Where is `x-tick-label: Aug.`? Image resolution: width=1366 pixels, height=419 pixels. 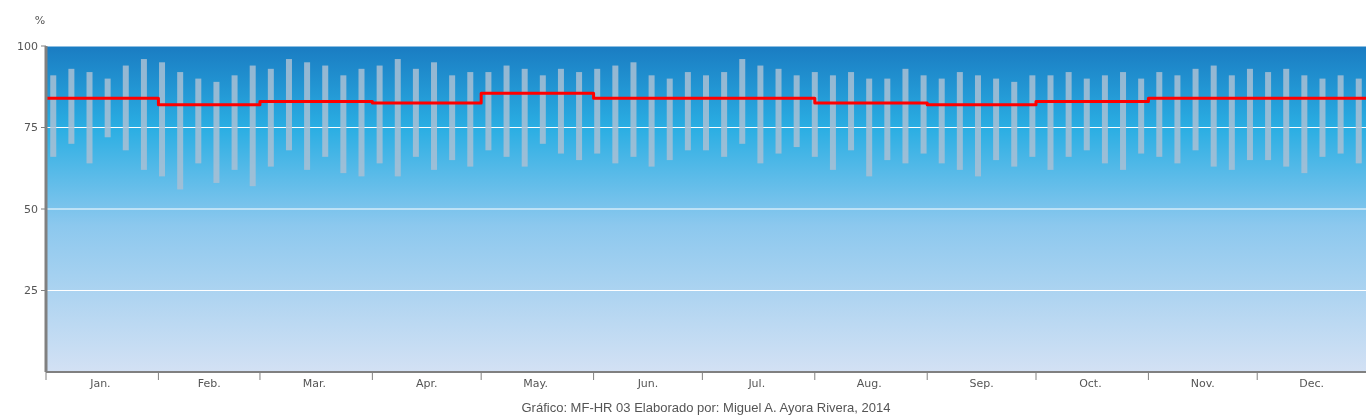
x-tick-label: Aug. is located at coordinates (869, 383).